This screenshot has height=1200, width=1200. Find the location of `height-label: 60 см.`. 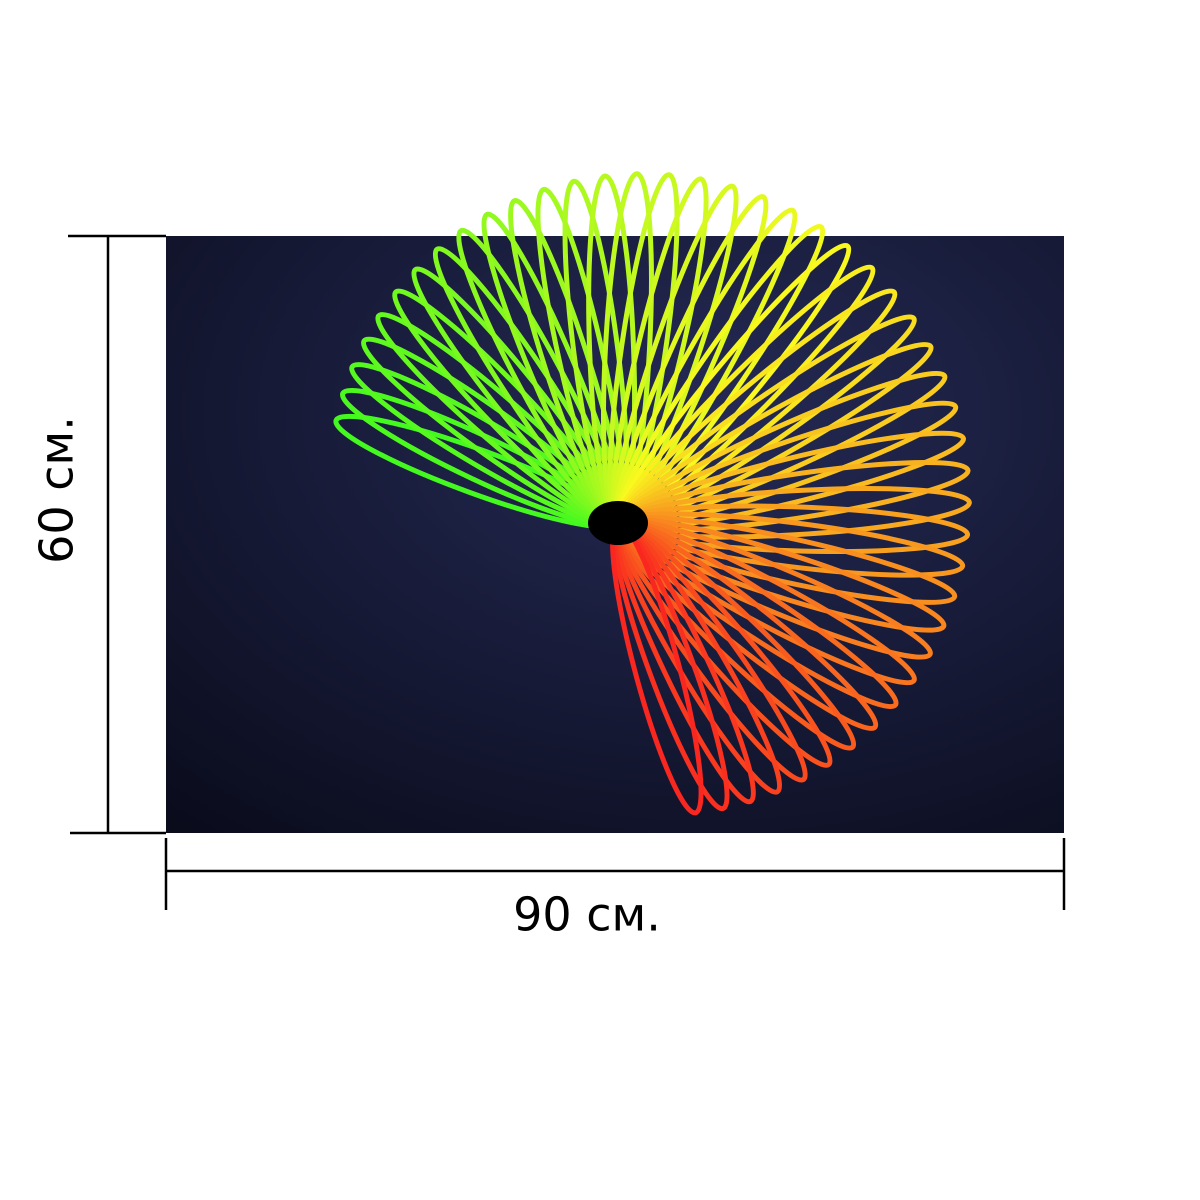

height-label: 60 см. is located at coordinates (57, 490).